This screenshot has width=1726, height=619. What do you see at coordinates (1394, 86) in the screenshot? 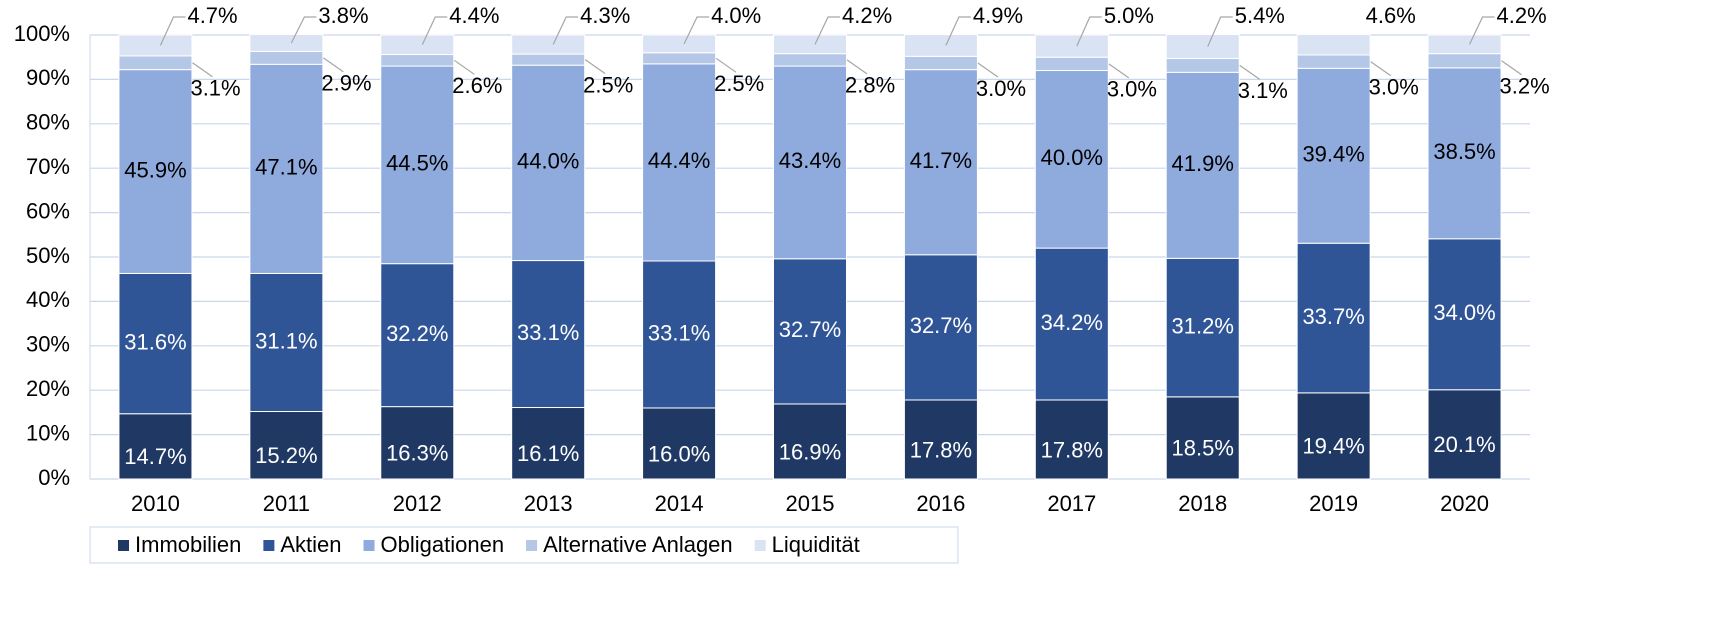
I see `data-label: 3.0%` at bounding box center [1394, 86].